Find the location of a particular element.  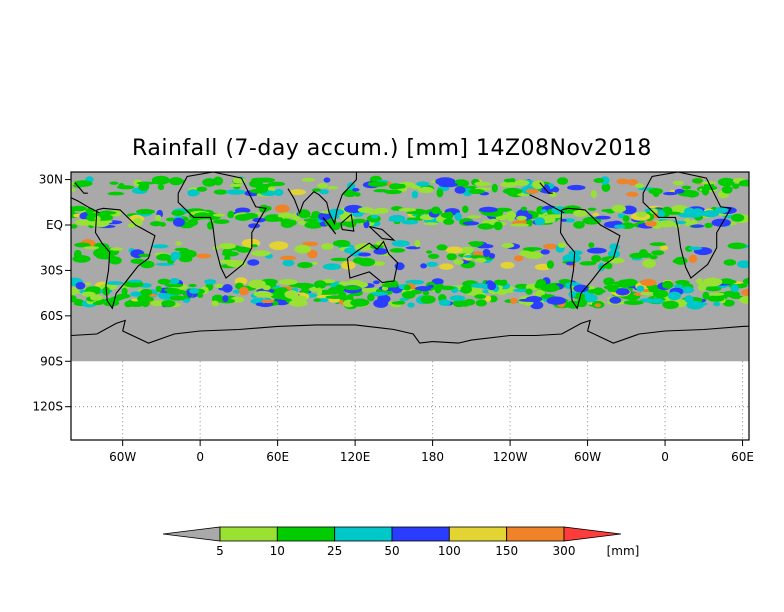

legend-label: 100 is located at coordinates (449, 551).